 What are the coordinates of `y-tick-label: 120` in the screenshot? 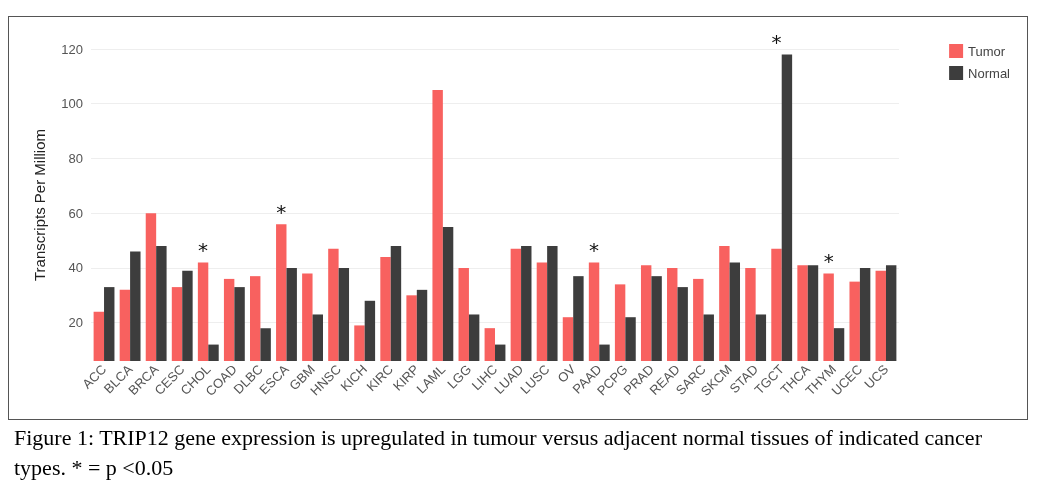 It's located at (72, 49).